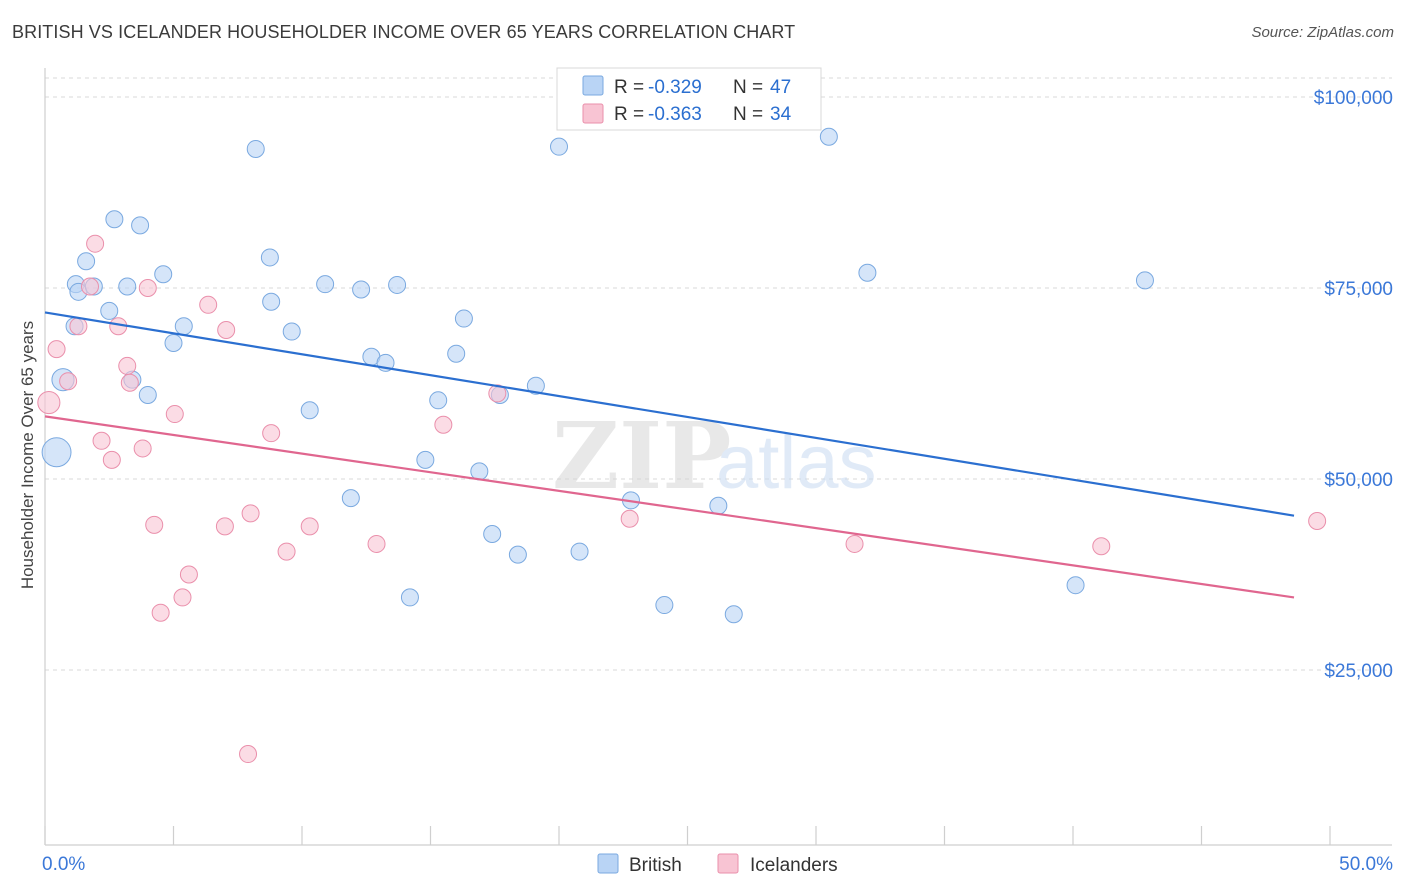 The height and width of the screenshot is (892, 1406). I want to click on british-legend-label: British, so click(655, 865).